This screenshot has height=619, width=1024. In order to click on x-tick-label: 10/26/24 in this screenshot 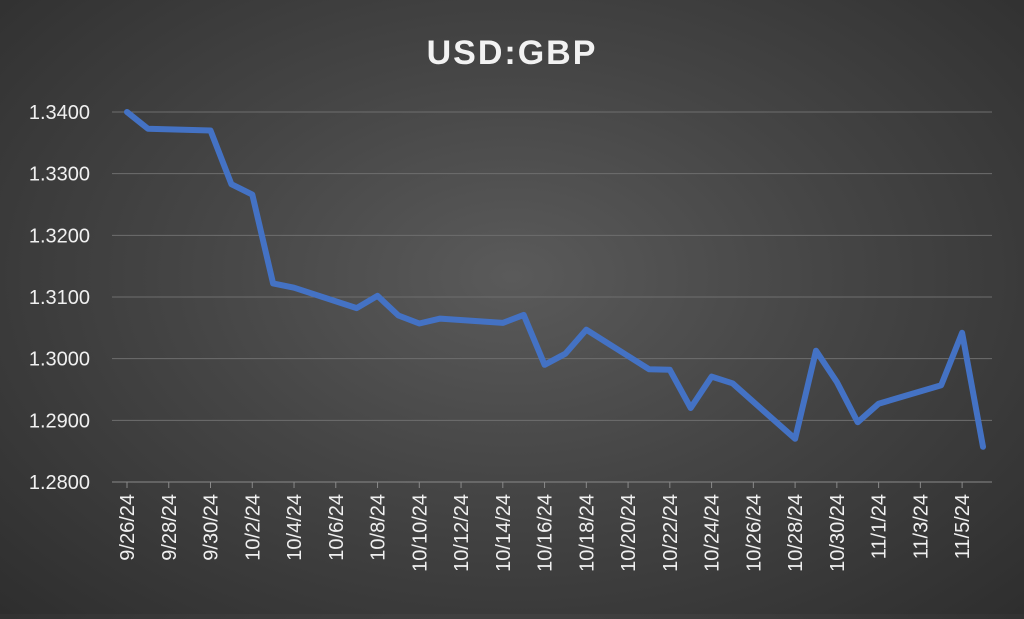, I will do `click(754, 533)`.